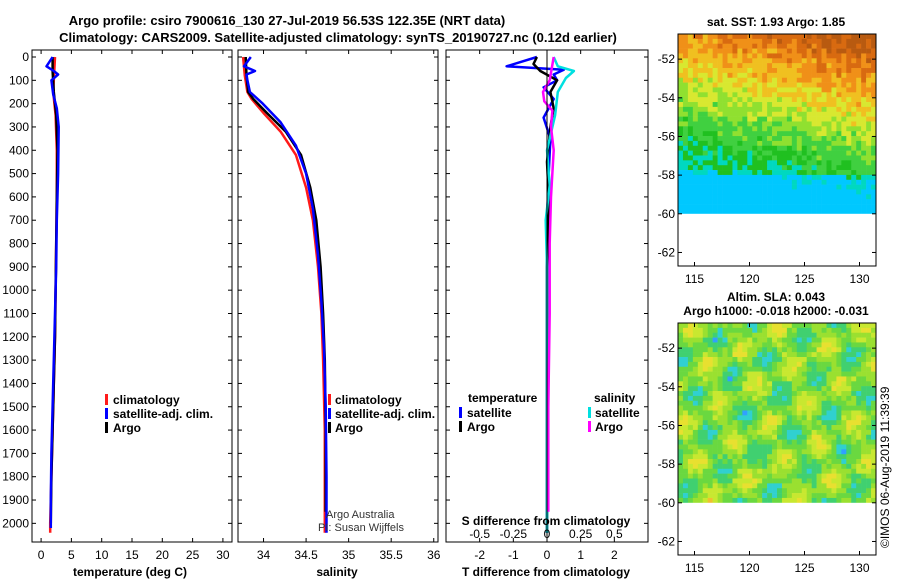  I want to click on y-tick-label: 600, so click(19, 197).